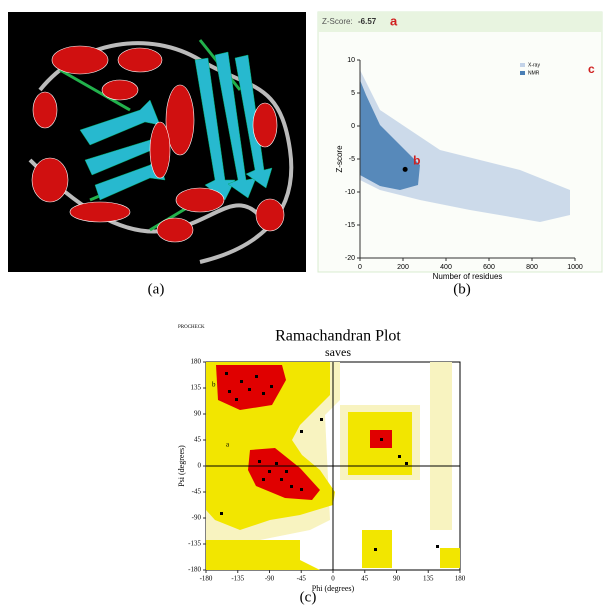  I want to click on x-tick-label: 200, so click(403, 267).